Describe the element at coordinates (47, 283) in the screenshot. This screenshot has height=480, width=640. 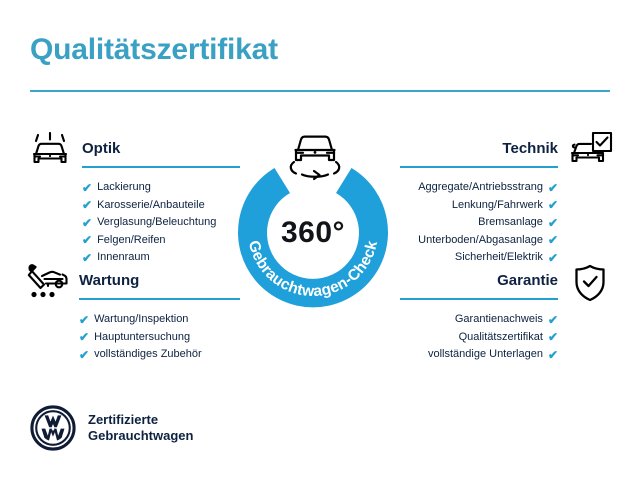
I see `wrench-car-icon` at that location.